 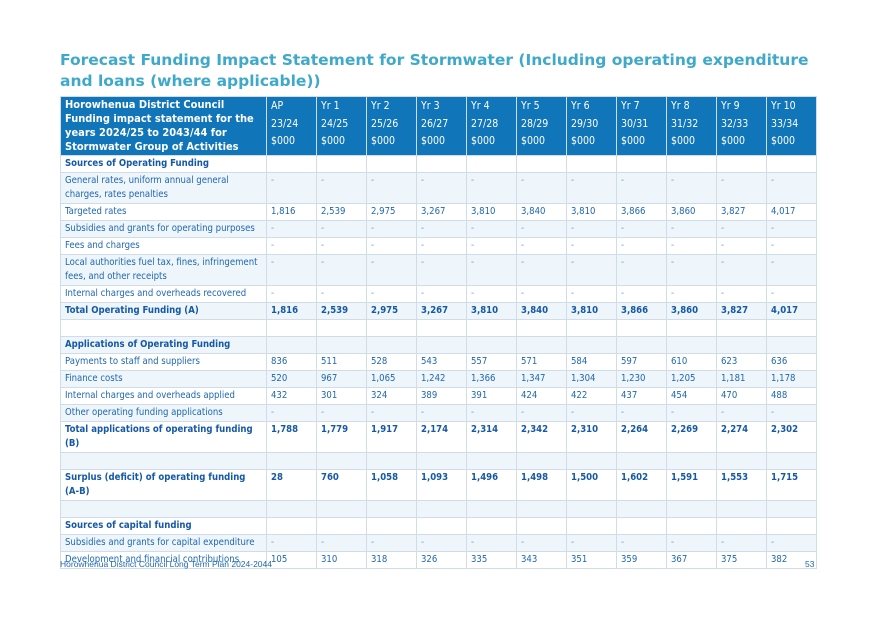 What do you see at coordinates (630, 106) in the screenshot?
I see `header-year: Yr 7` at bounding box center [630, 106].